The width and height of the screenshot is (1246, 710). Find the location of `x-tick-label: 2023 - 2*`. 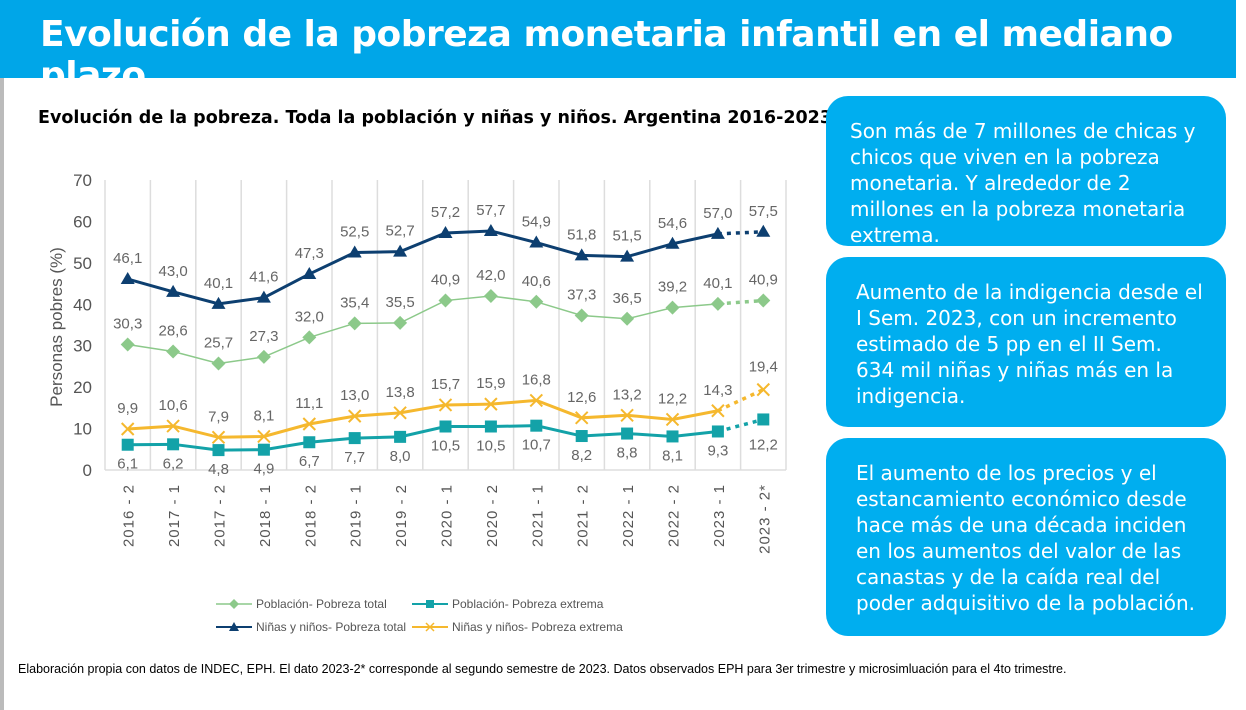

x-tick-label: 2023 - 2* is located at coordinates (764, 519).